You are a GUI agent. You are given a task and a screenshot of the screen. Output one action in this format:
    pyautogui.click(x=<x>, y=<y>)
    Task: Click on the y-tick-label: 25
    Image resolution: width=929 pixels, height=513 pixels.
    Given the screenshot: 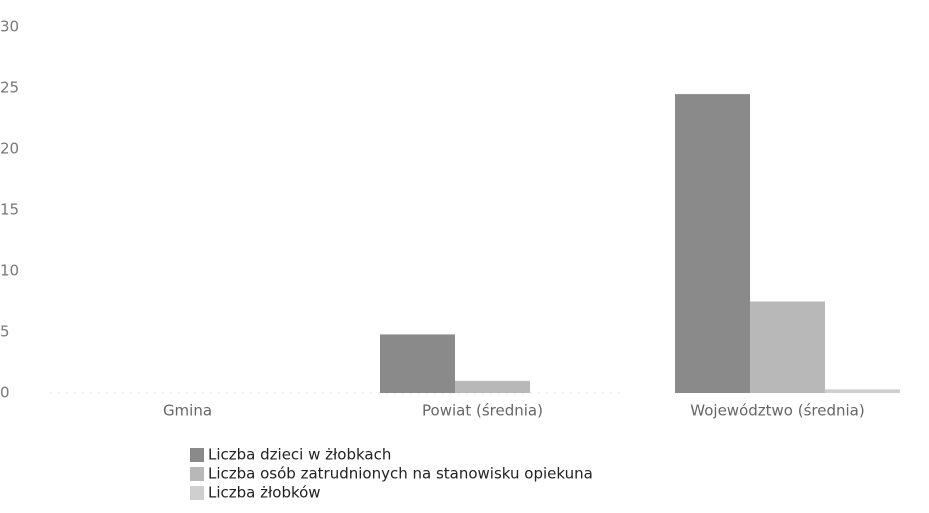 What is the action you would take?
    pyautogui.click(x=9, y=88)
    